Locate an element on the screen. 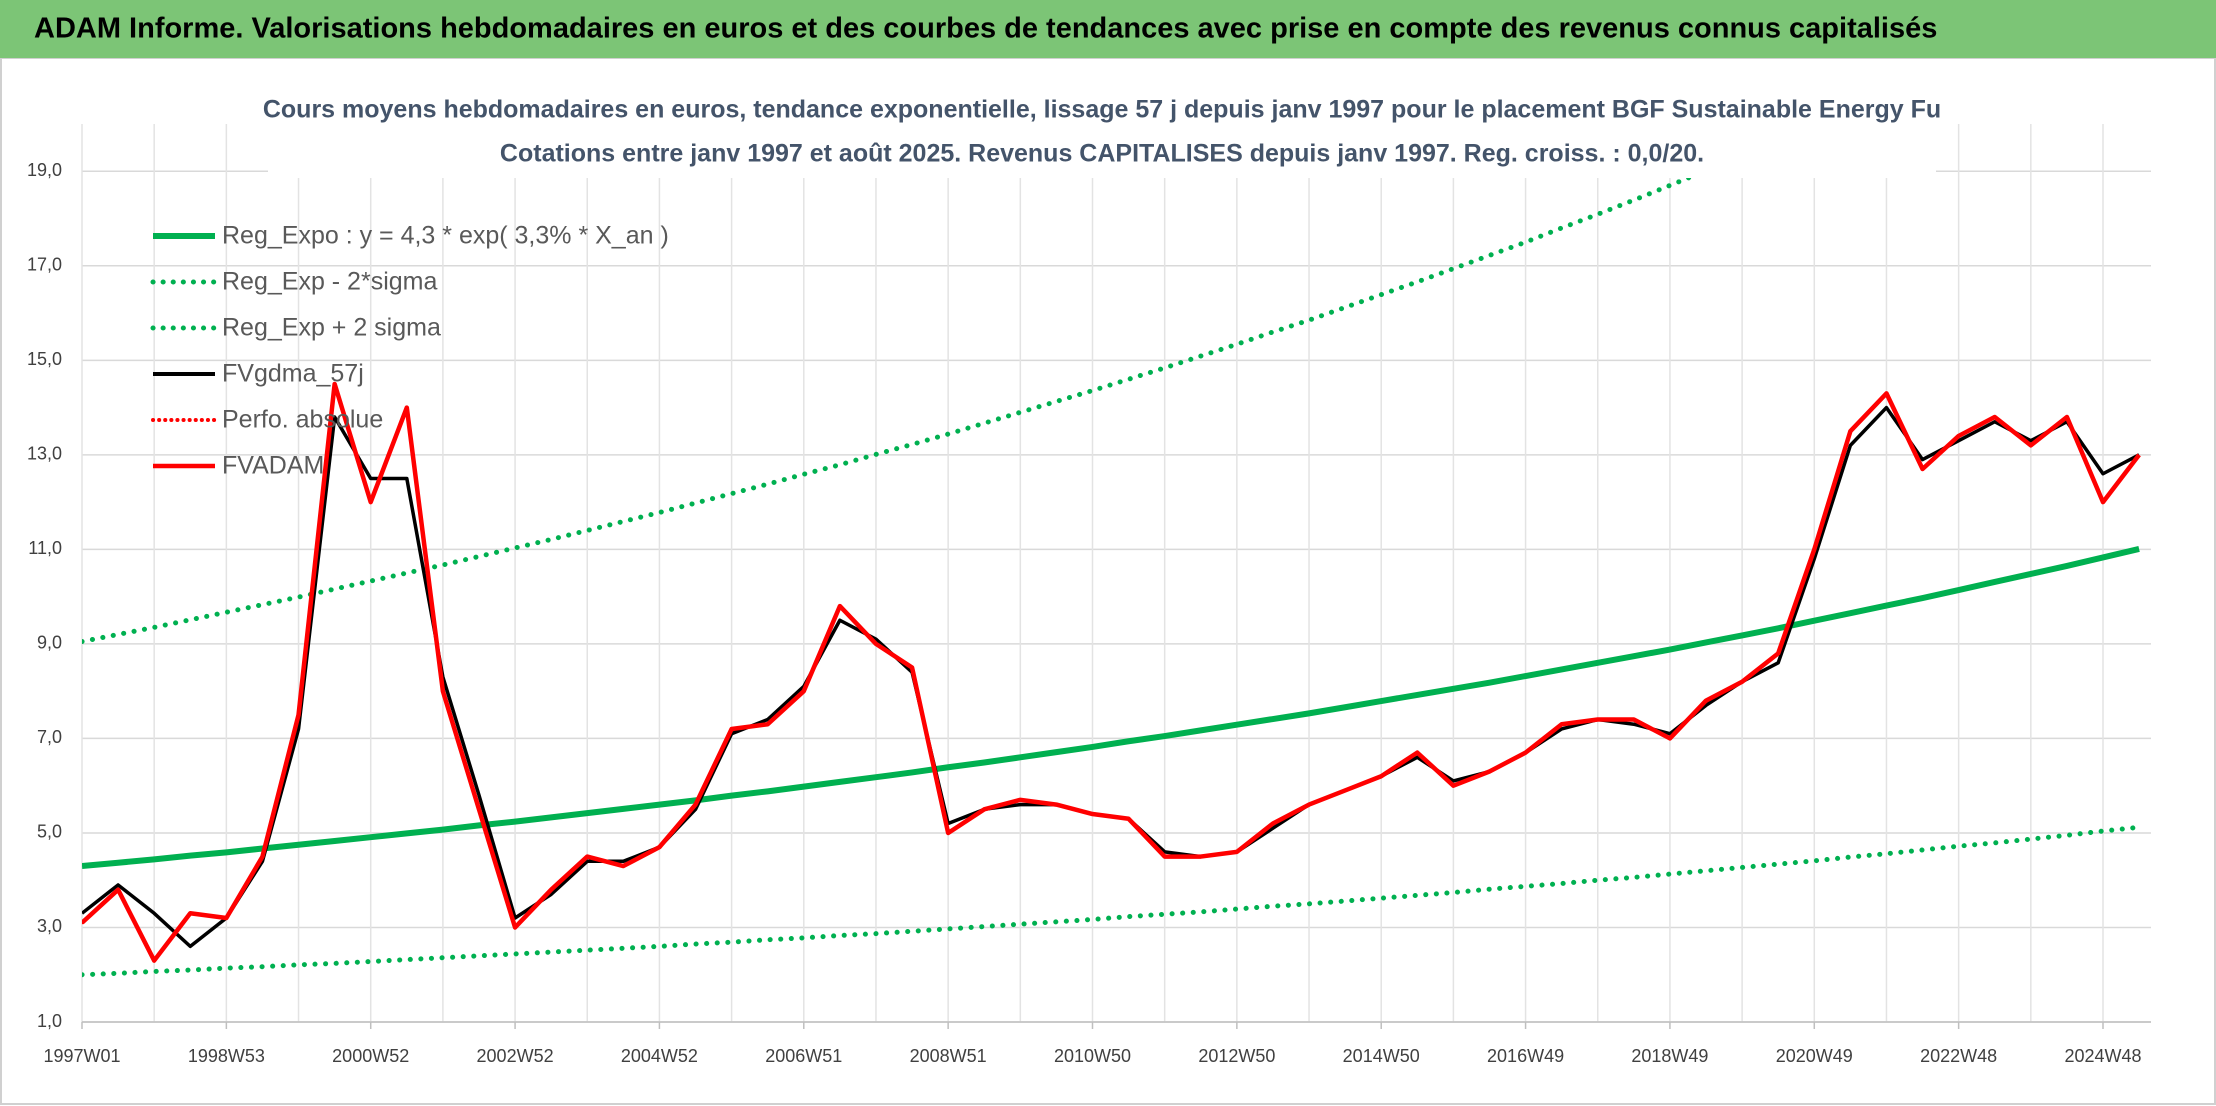 This screenshot has height=1106, width=2216. x-tick-label: 2004W52 is located at coordinates (659, 1056).